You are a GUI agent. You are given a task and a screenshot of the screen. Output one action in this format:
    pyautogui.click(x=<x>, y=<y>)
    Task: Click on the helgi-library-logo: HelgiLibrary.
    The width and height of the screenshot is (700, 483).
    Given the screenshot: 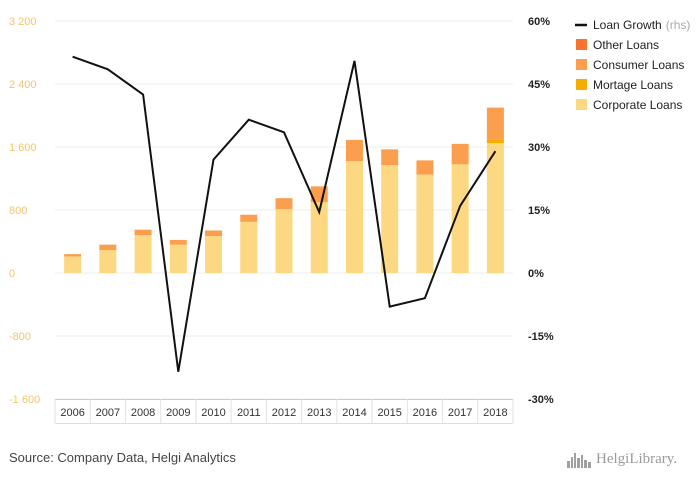 What is the action you would take?
    pyautogui.click(x=629, y=459)
    